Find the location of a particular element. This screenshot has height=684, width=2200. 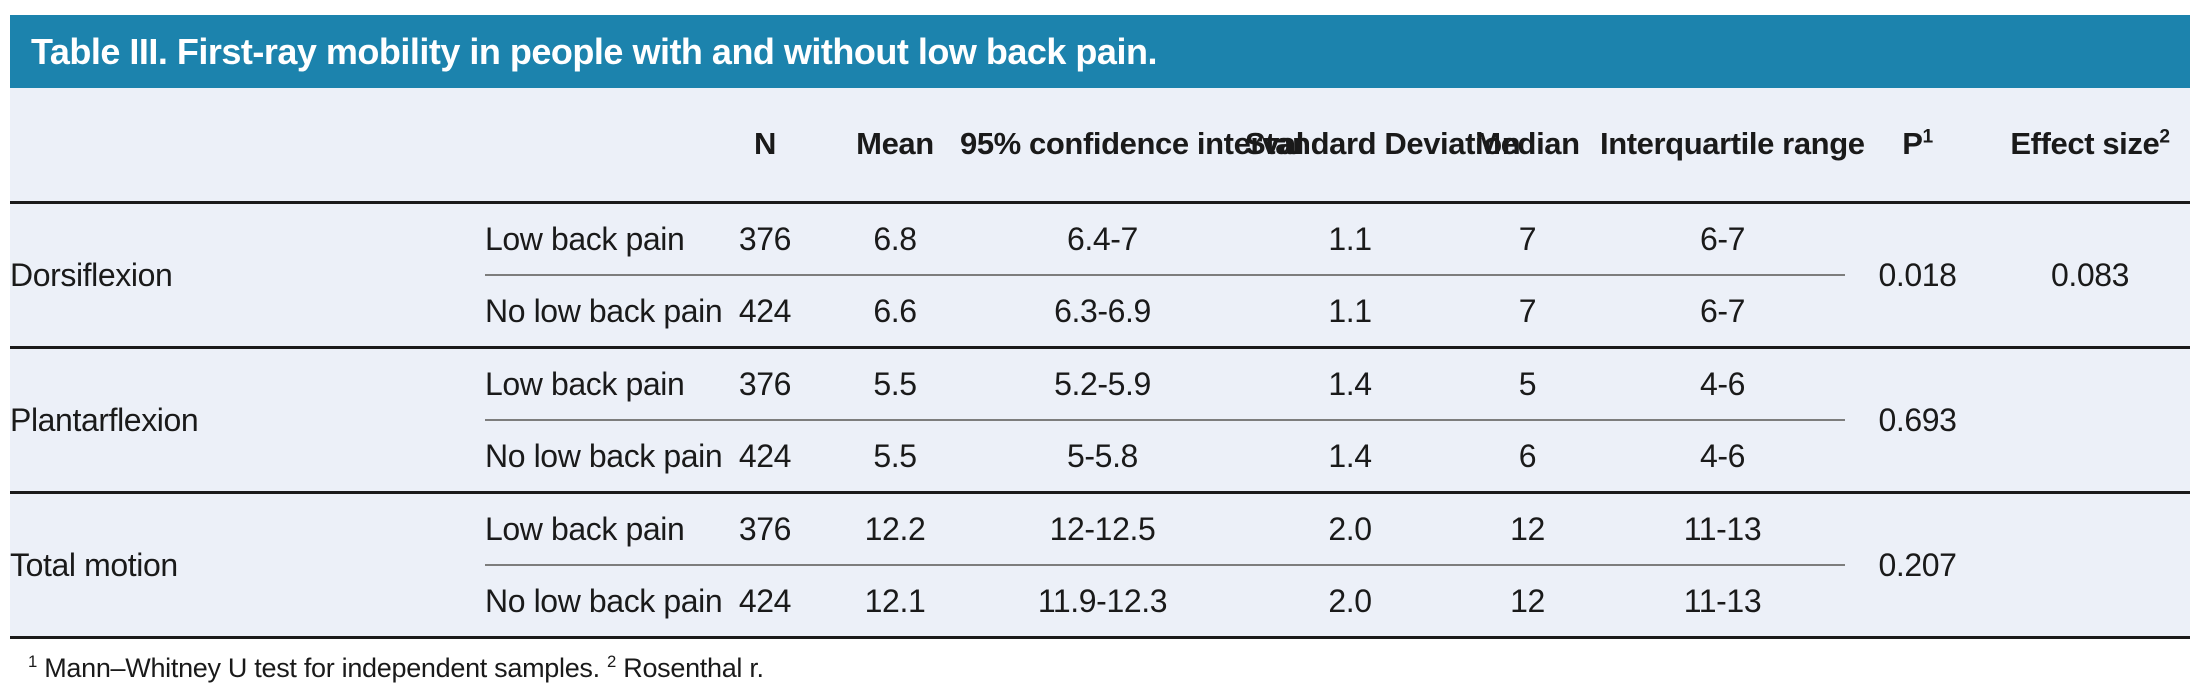

header-effect-size-label: Effect size is located at coordinates (2085, 144).